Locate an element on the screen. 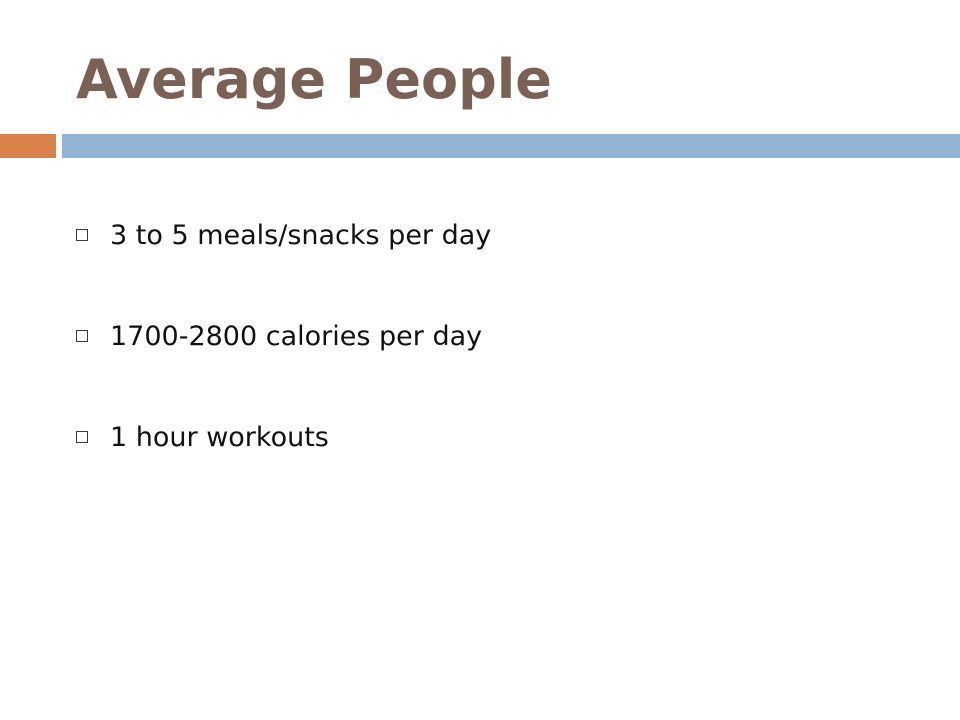  slide-title: Average People is located at coordinates (314, 79).